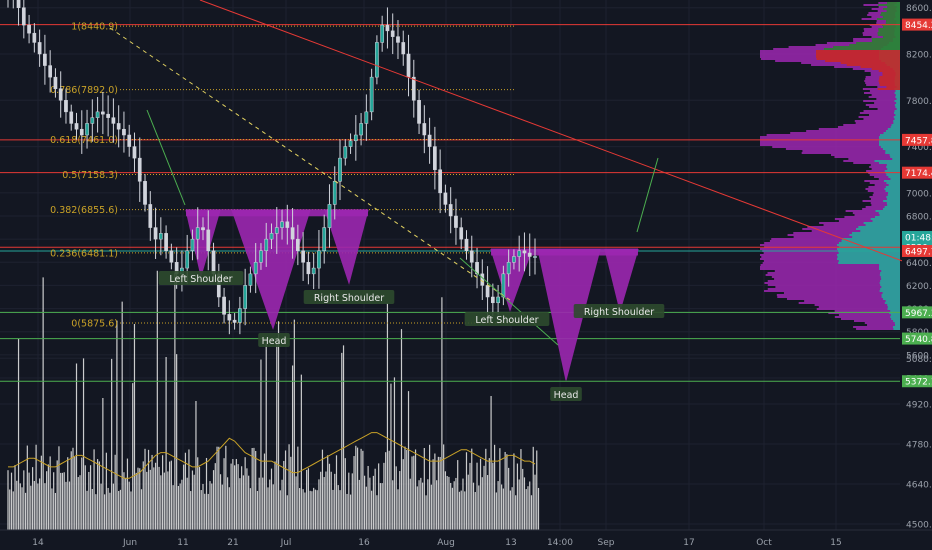  What do you see at coordinates (918, 314) in the screenshot?
I see `price-tag-label: 5967.3` at bounding box center [918, 314].